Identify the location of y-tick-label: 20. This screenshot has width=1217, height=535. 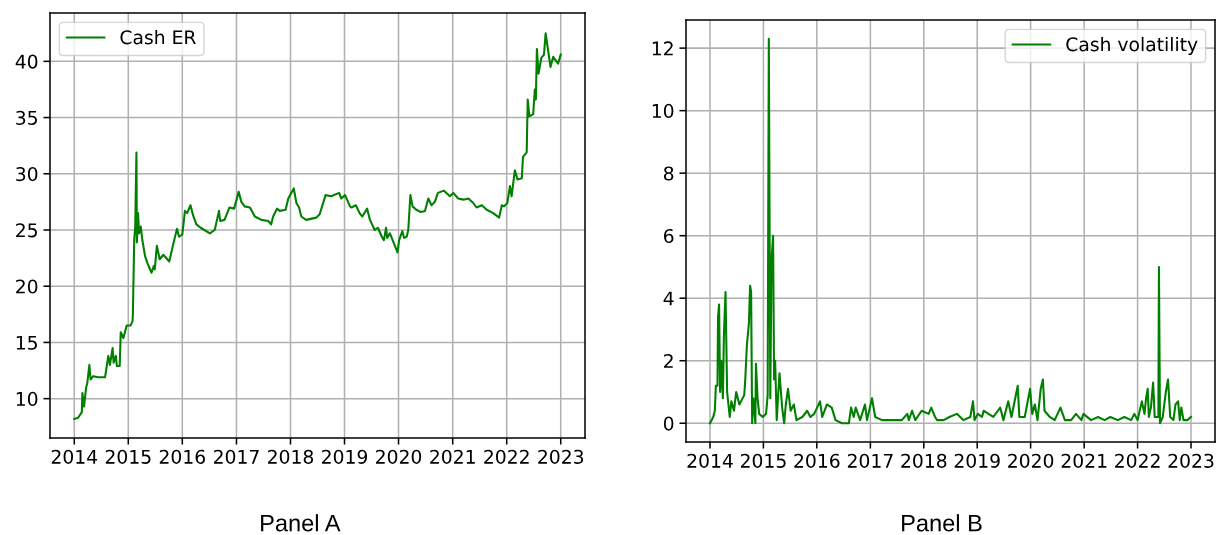
(27, 286).